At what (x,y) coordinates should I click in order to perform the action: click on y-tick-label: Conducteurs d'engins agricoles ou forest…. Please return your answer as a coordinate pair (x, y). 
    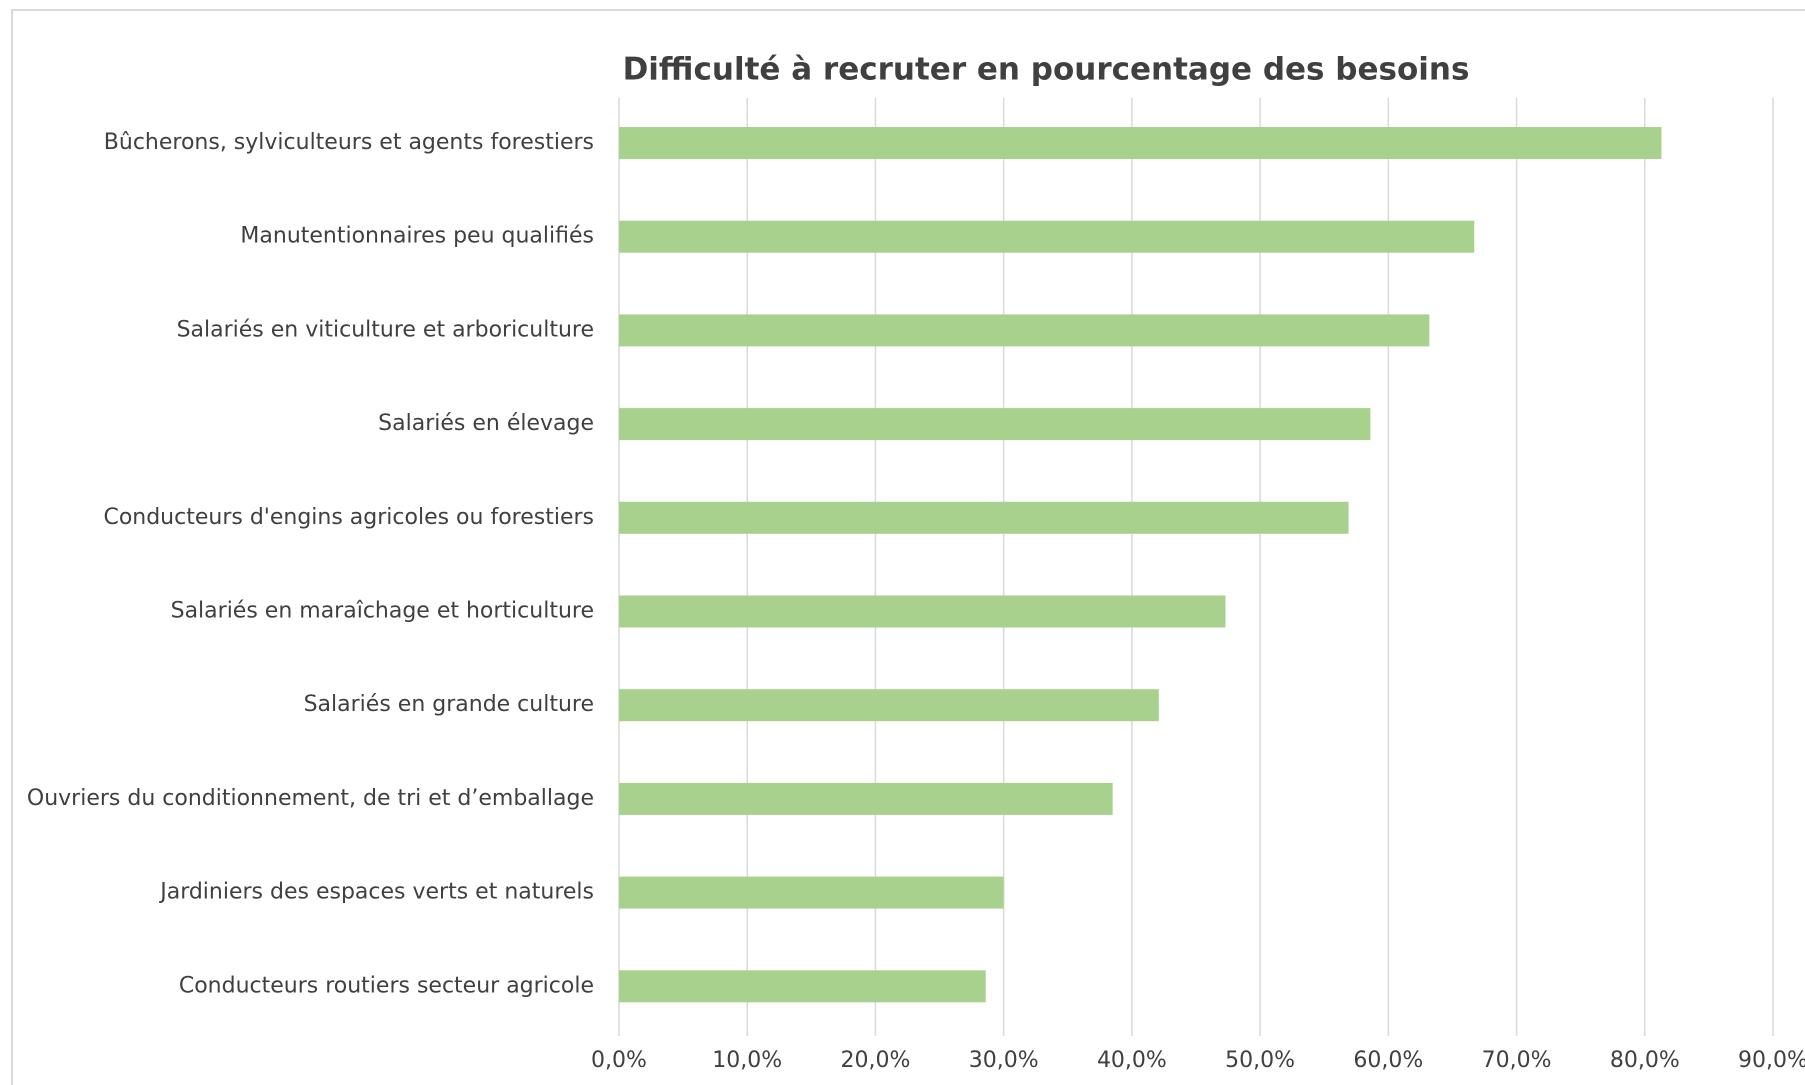
    Looking at the image, I should click on (348, 517).